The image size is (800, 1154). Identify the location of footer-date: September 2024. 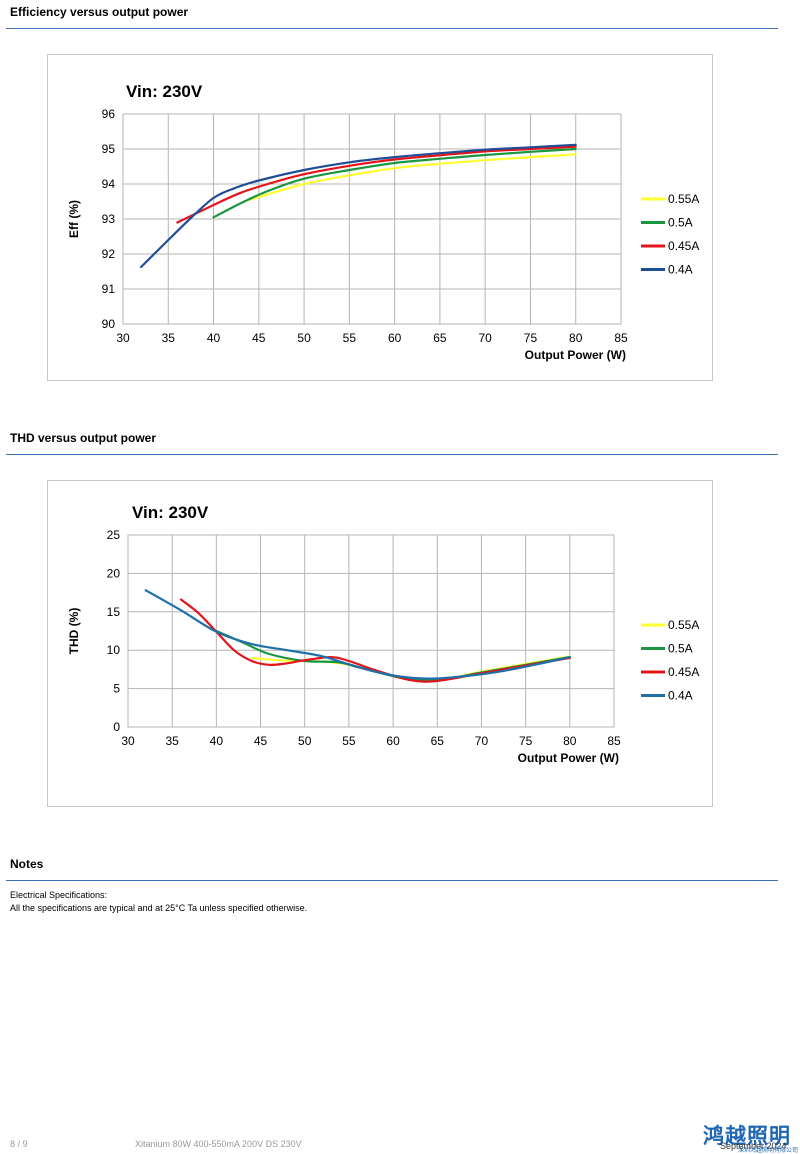
(753, 1146).